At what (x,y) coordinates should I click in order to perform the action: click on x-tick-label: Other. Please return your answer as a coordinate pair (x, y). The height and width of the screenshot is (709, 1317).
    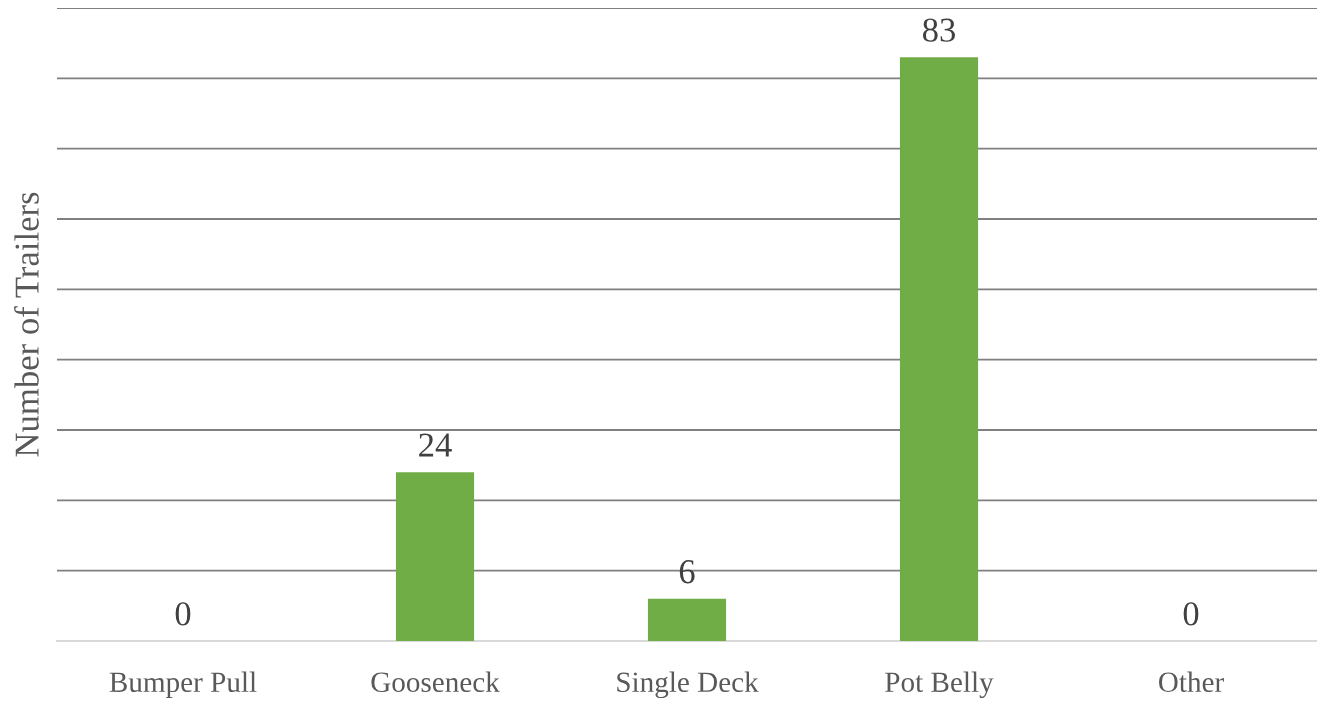
    Looking at the image, I should click on (1191, 682).